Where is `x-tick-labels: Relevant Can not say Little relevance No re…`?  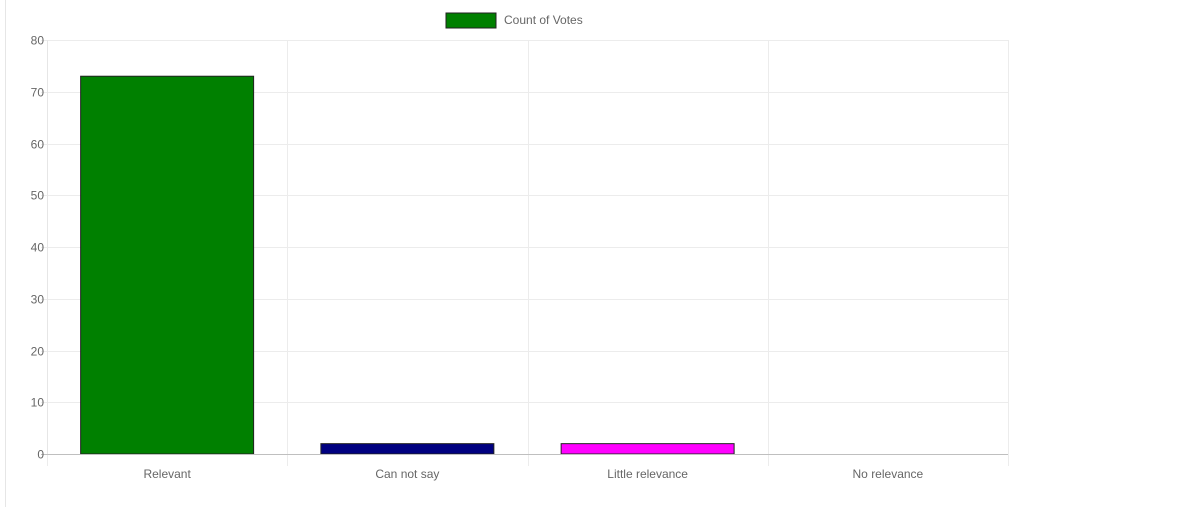 x-tick-labels: Relevant Can not say Little relevance No re… is located at coordinates (533, 474).